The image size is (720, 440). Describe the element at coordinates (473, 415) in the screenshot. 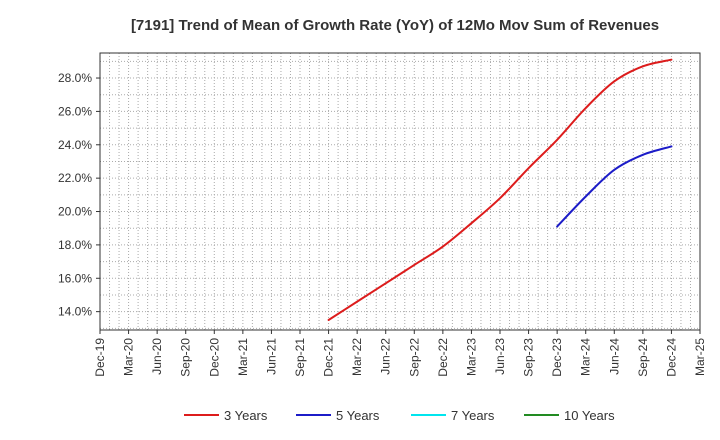

I see `legend-label-7-years: 7 Years` at that location.